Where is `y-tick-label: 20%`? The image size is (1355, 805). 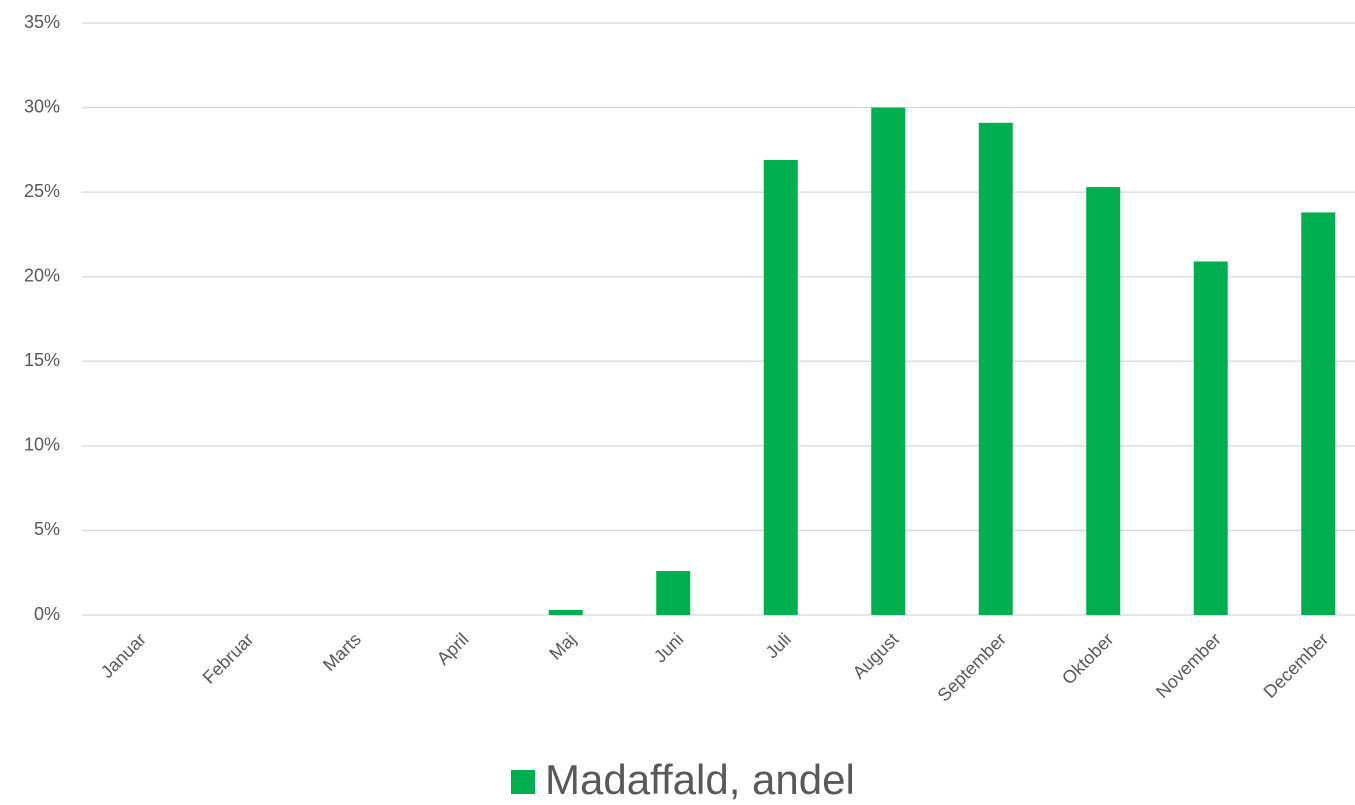 y-tick-label: 20% is located at coordinates (42, 275).